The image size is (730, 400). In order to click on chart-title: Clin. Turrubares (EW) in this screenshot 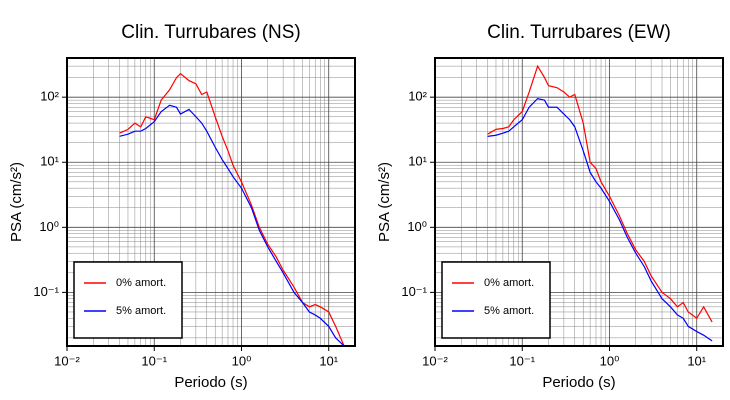, I will do `click(579, 32)`.